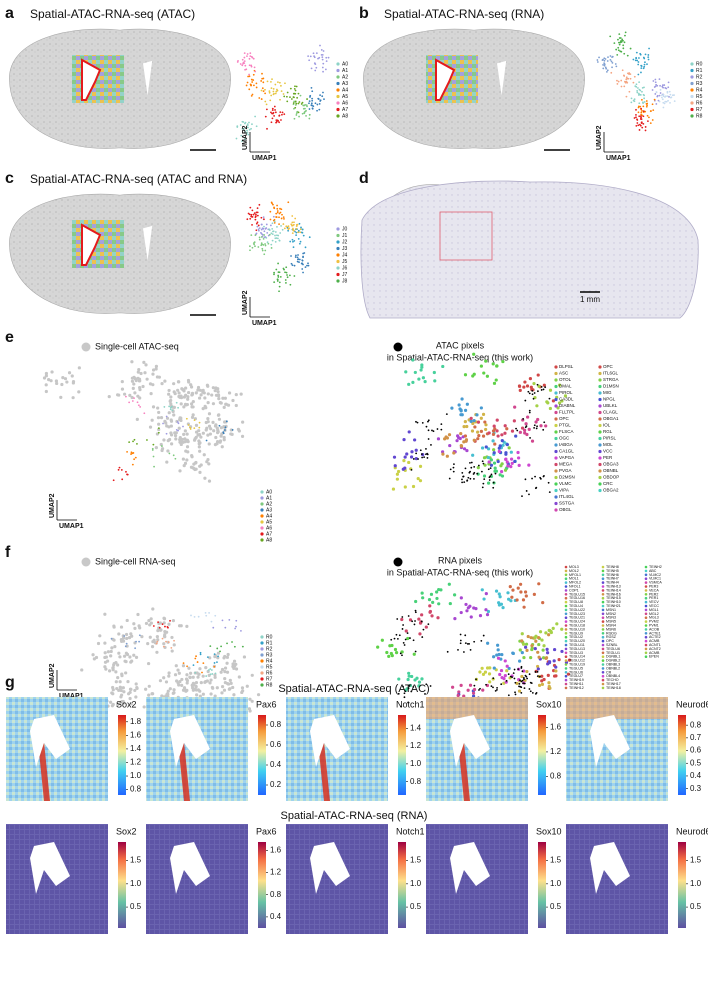 The width and height of the screenshot is (708, 1008). I want to click on colorbar-tick-label: 0.8, so click(276, 724).